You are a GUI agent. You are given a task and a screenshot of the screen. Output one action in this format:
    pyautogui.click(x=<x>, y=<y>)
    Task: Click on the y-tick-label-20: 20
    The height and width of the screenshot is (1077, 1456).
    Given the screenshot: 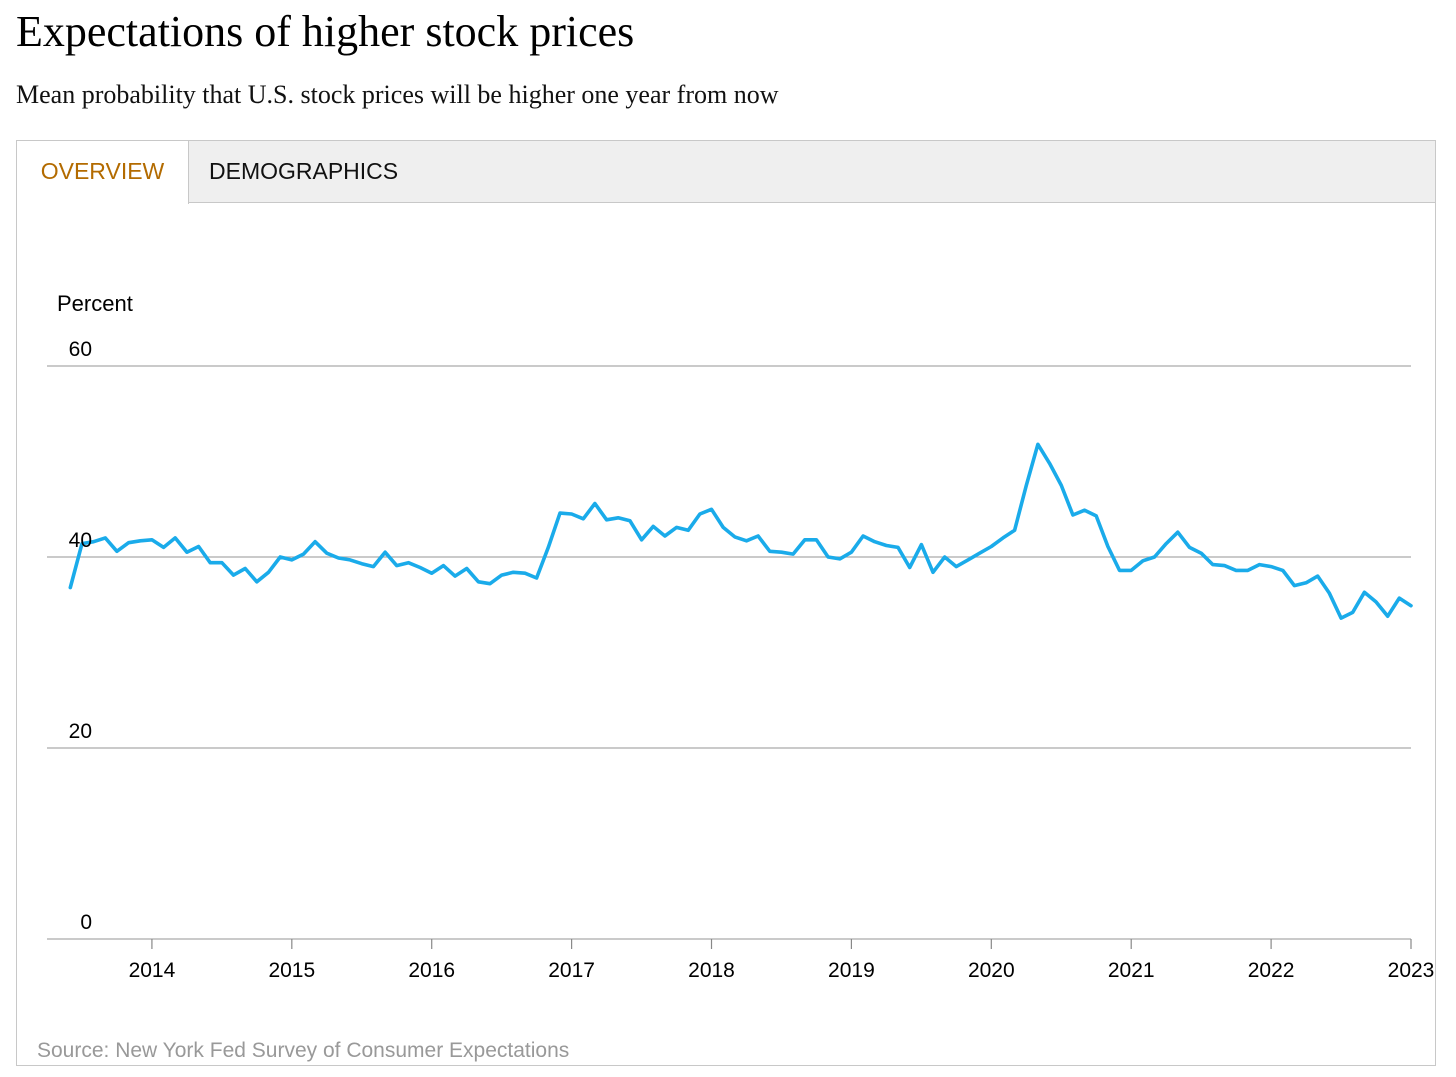 What is the action you would take?
    pyautogui.click(x=80, y=731)
    